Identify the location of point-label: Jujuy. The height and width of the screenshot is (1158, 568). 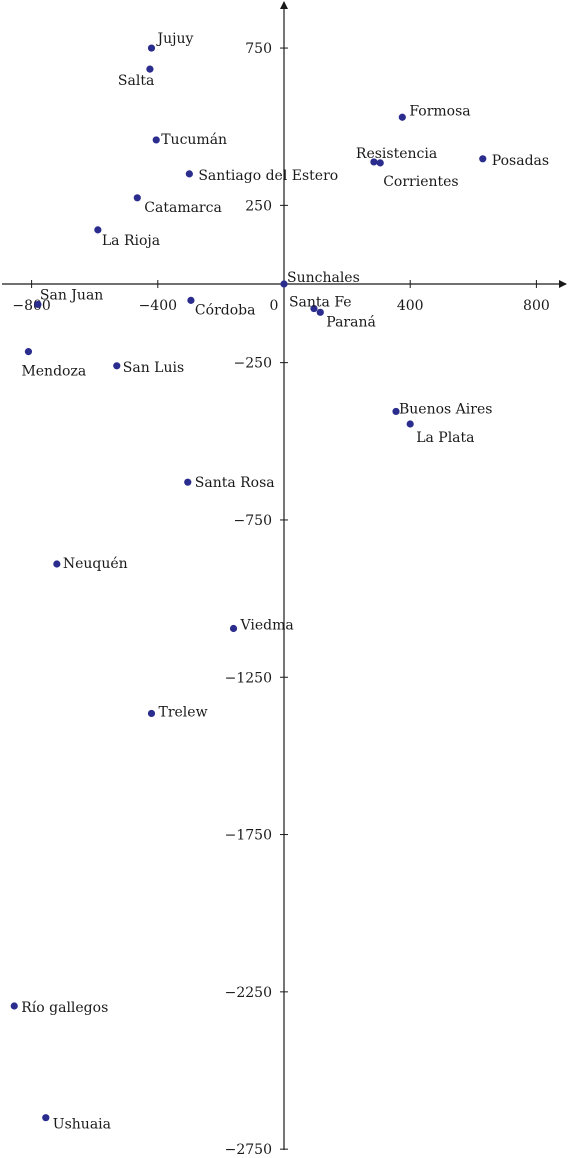
(174, 39).